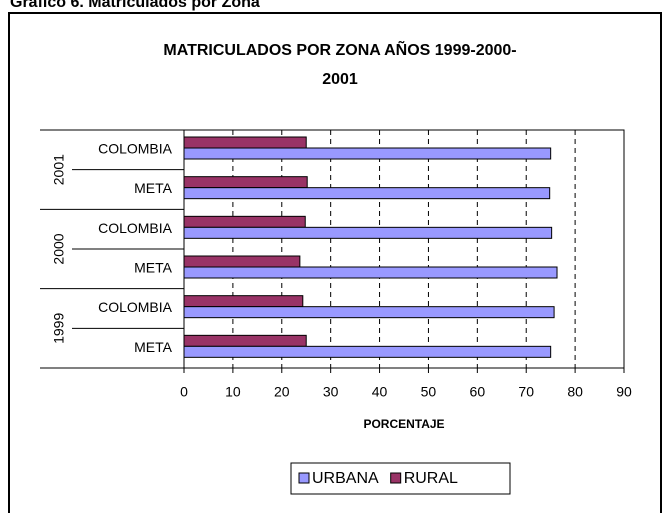  I want to click on group-label: 2000, so click(59, 248).